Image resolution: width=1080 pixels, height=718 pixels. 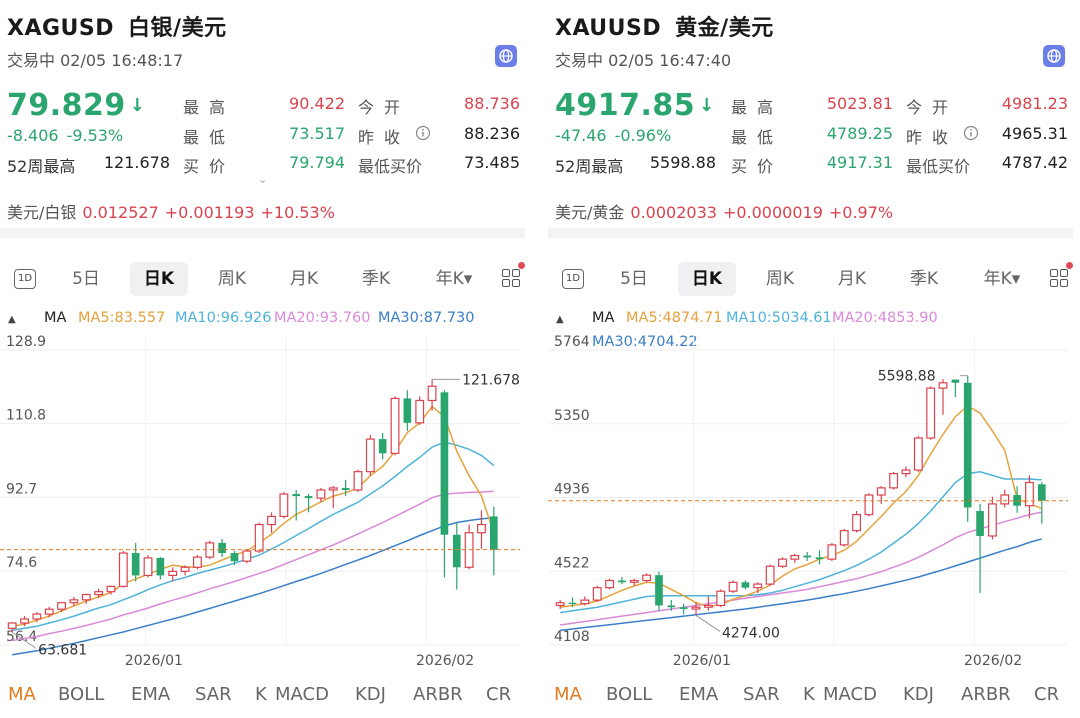 I want to click on min-label: 4274.00, so click(x=751, y=633).